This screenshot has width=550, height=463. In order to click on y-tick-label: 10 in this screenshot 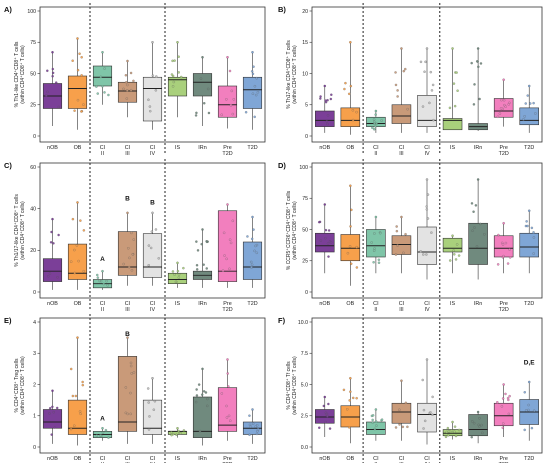, I will do `click(305, 74)`.